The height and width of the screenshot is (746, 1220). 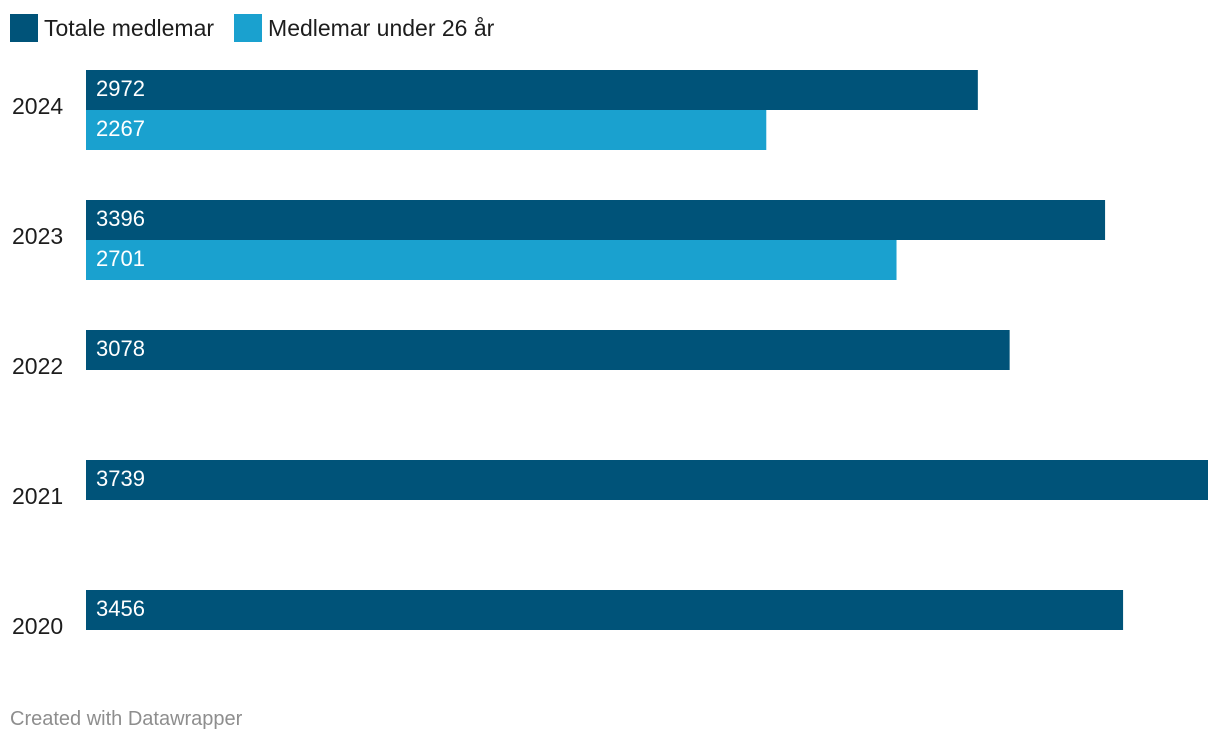 What do you see at coordinates (37, 106) in the screenshot?
I see `y-tick-label-2024: 2024` at bounding box center [37, 106].